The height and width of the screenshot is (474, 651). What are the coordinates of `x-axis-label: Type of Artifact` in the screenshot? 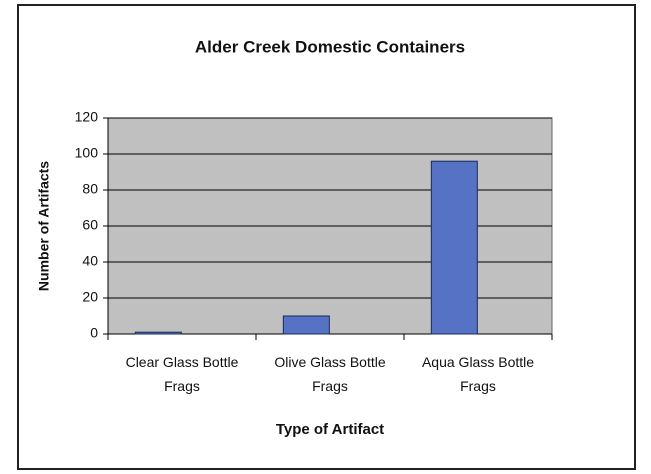 It's located at (330, 429).